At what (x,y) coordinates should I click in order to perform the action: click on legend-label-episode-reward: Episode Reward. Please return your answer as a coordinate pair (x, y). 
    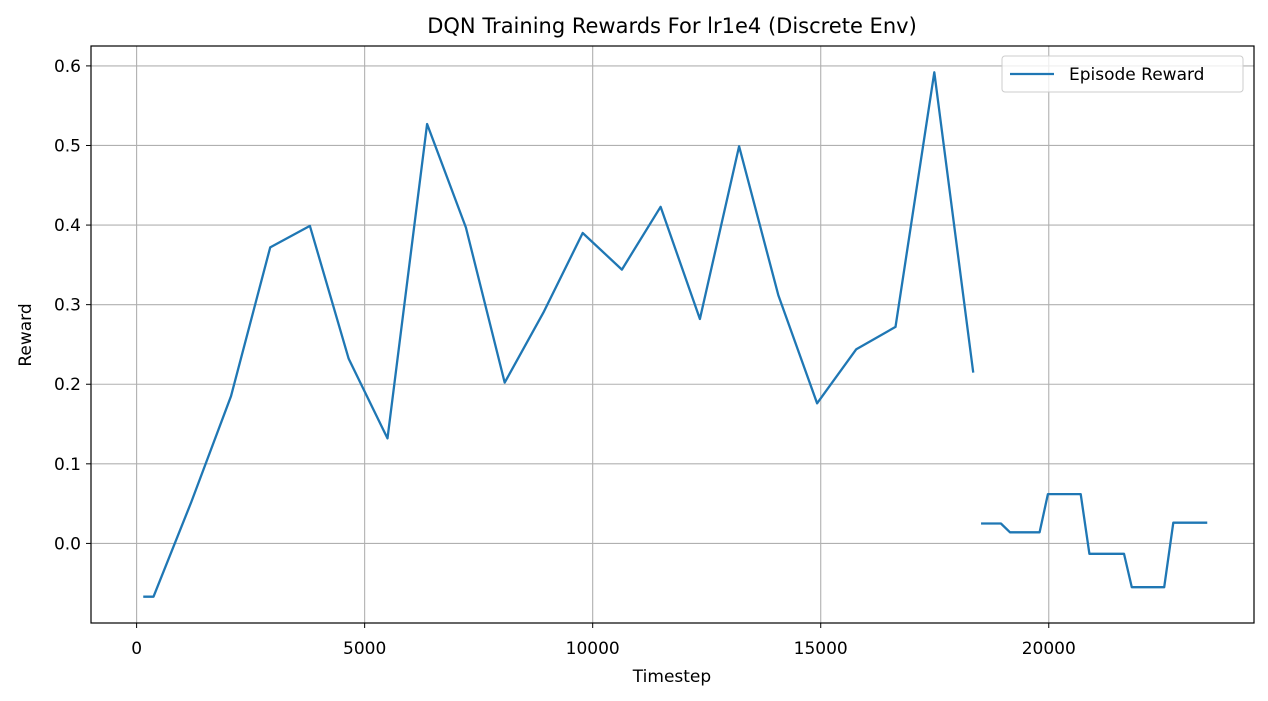
    Looking at the image, I should click on (1136, 75).